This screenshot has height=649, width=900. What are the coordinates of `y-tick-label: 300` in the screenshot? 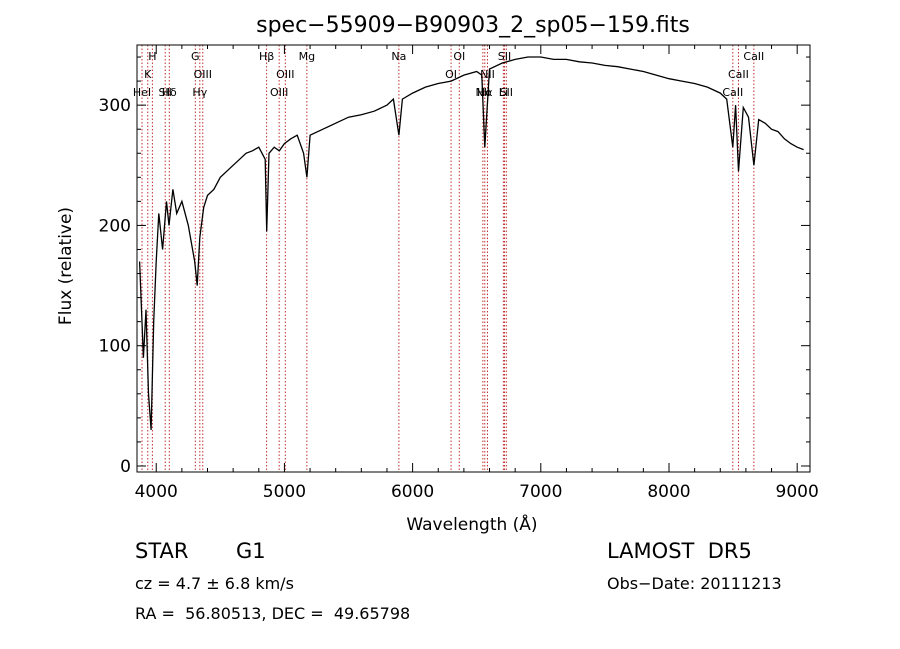 It's located at (115, 106).